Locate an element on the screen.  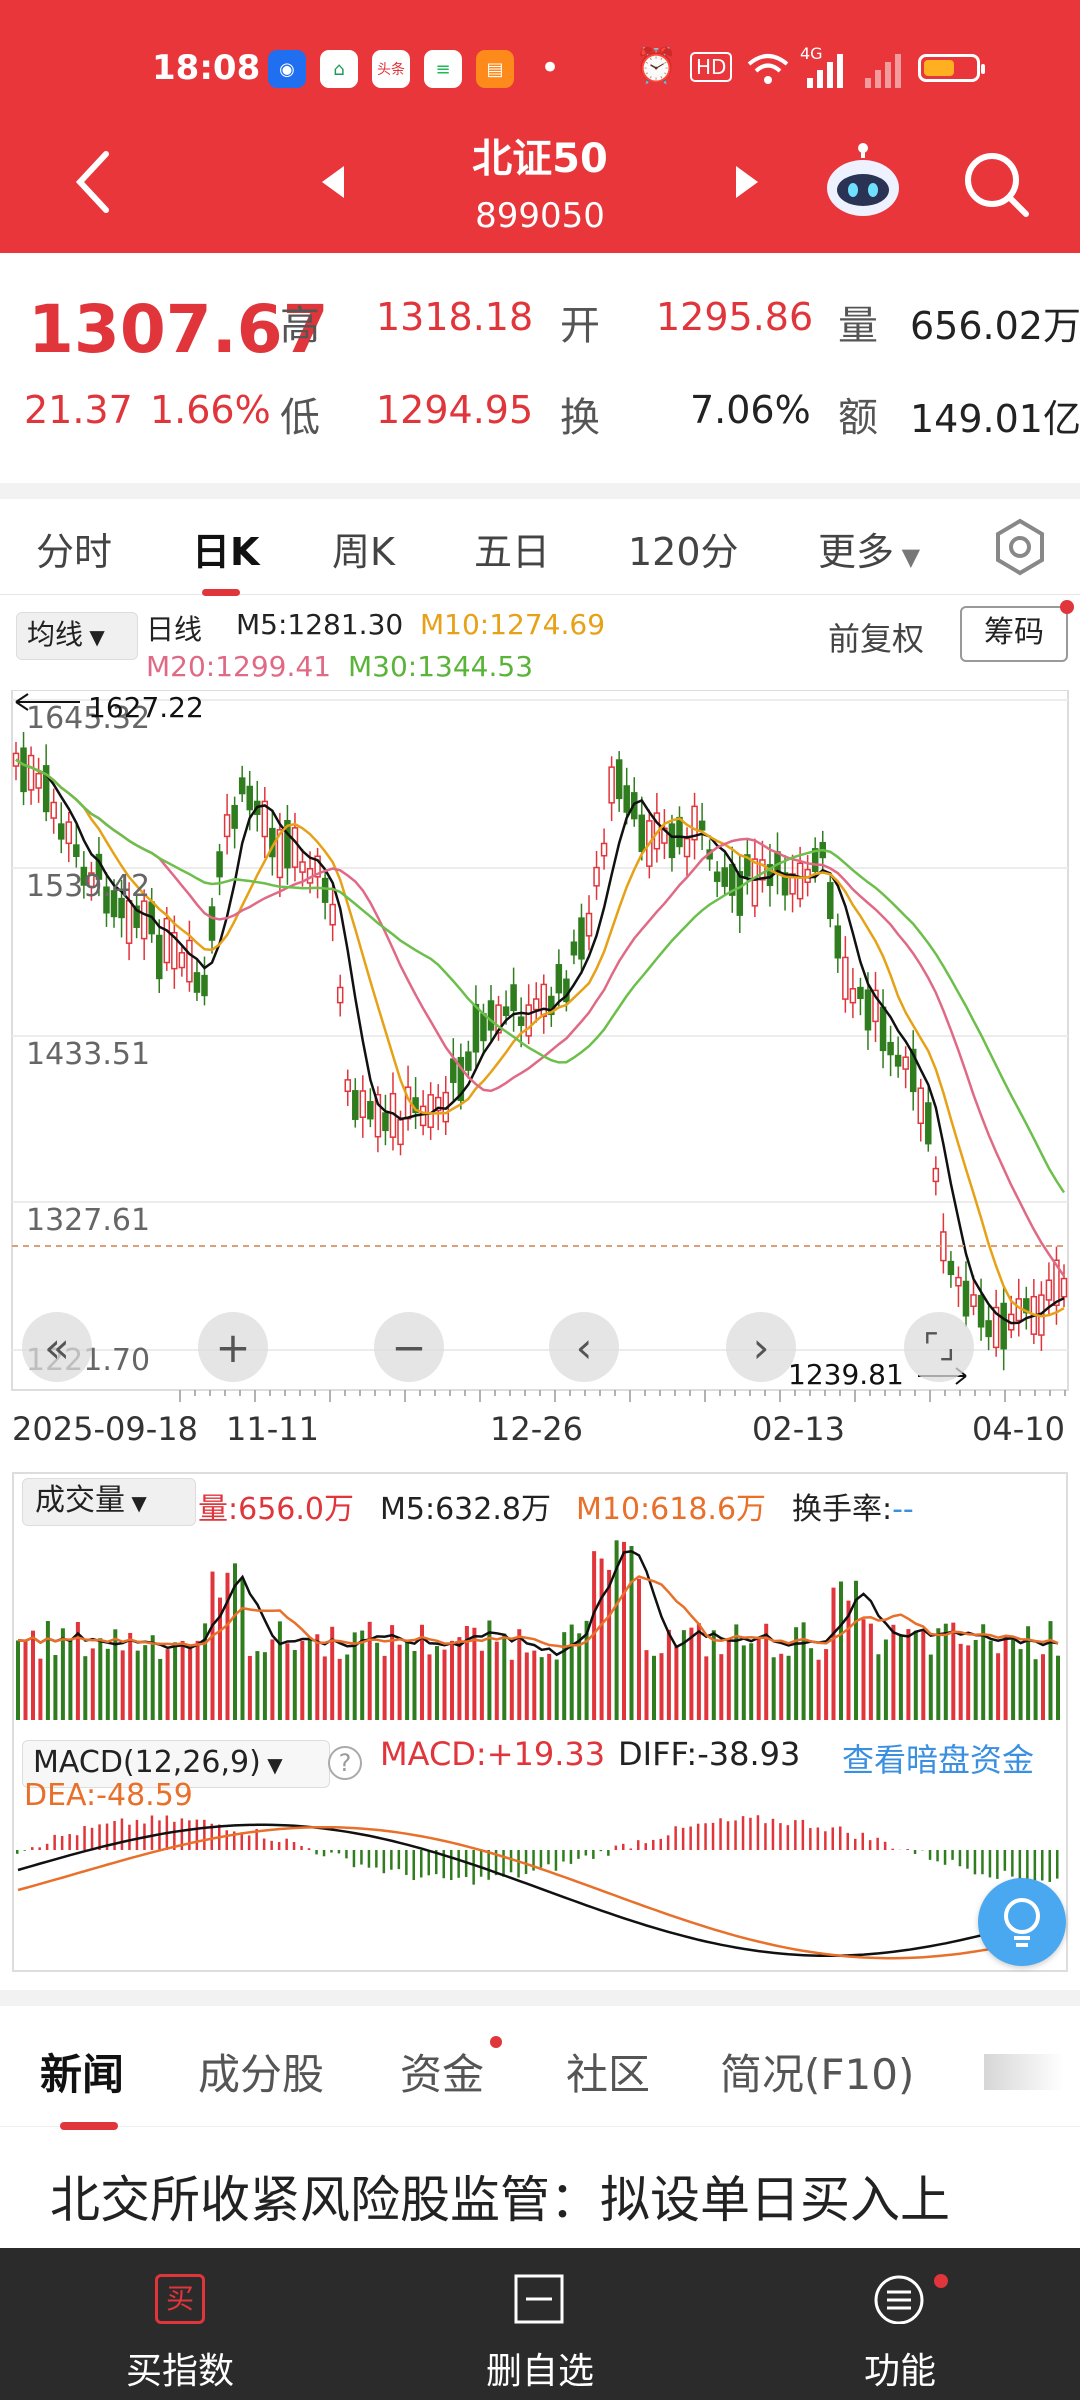
back-icon is located at coordinates (92, 182).